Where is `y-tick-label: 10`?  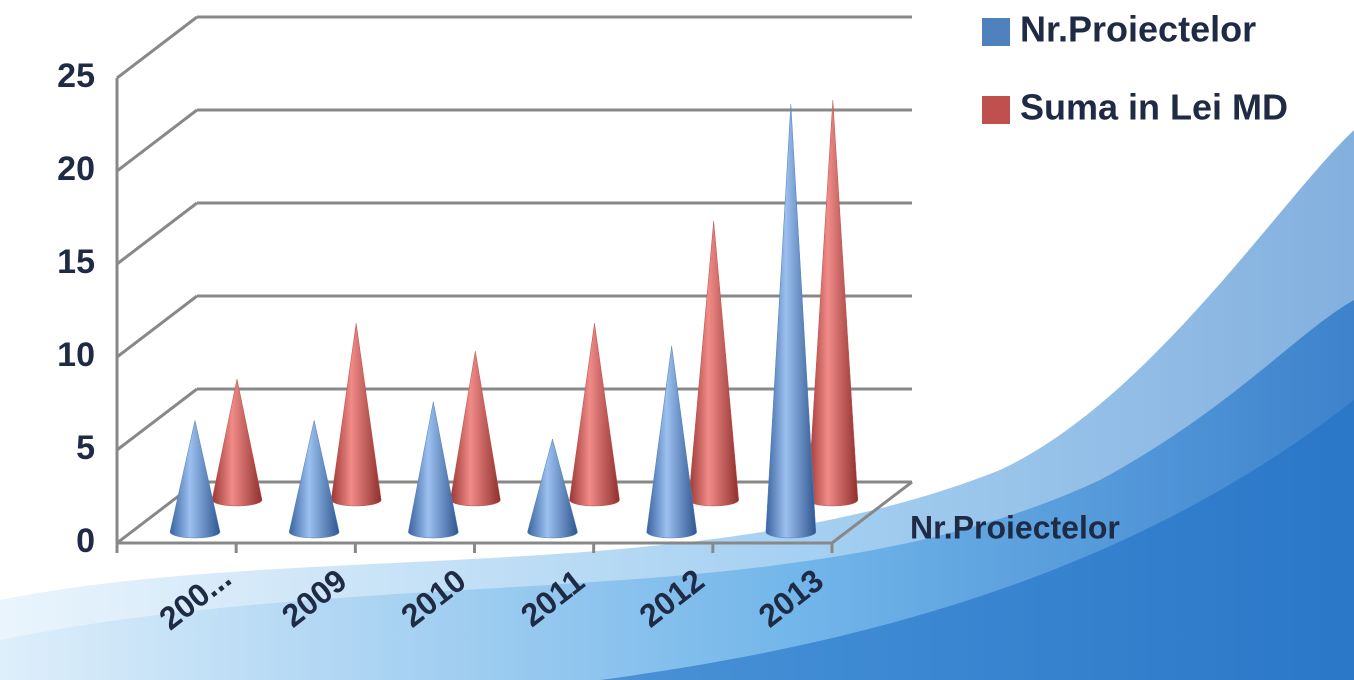
y-tick-label: 10 is located at coordinates (76, 355).